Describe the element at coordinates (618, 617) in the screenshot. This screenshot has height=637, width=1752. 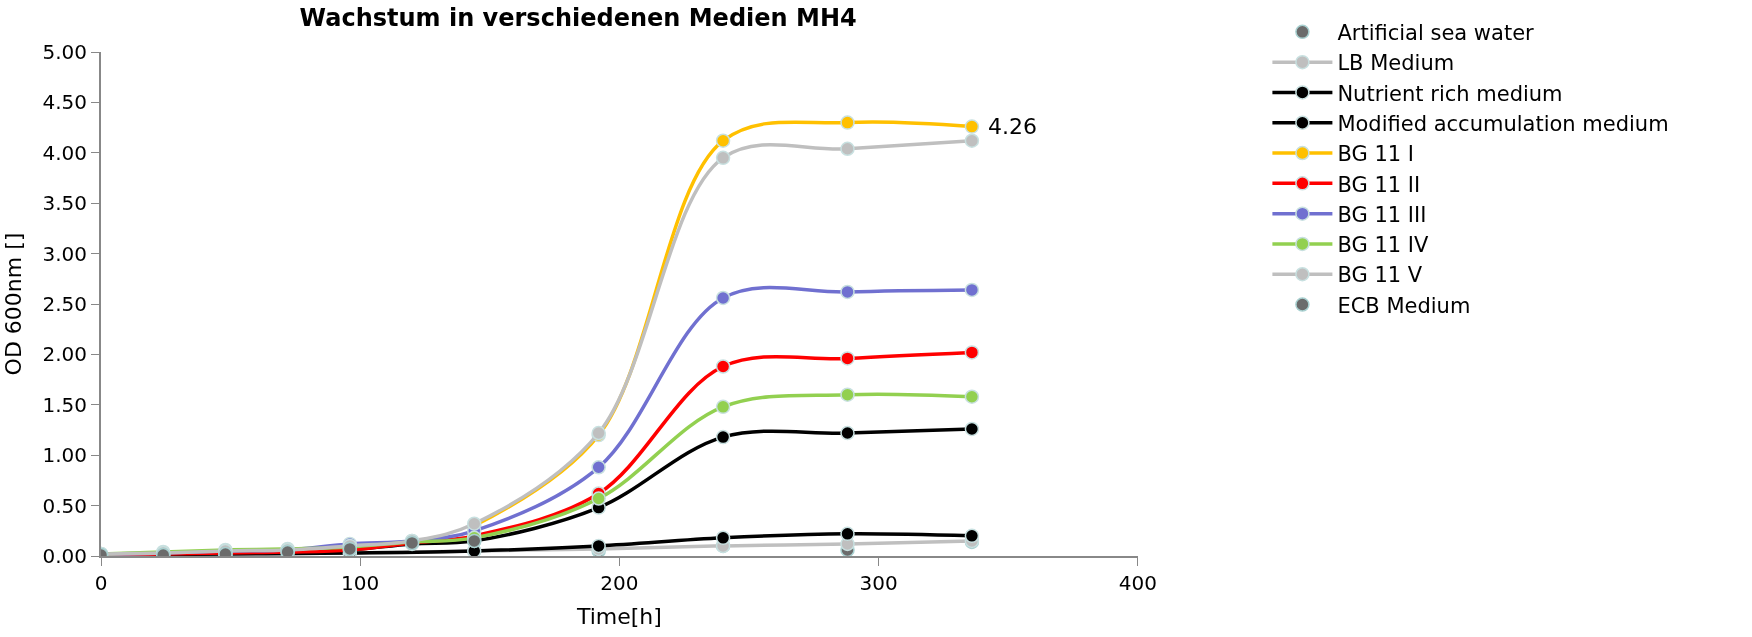
I see `x-axis-title: Time[h]` at that location.